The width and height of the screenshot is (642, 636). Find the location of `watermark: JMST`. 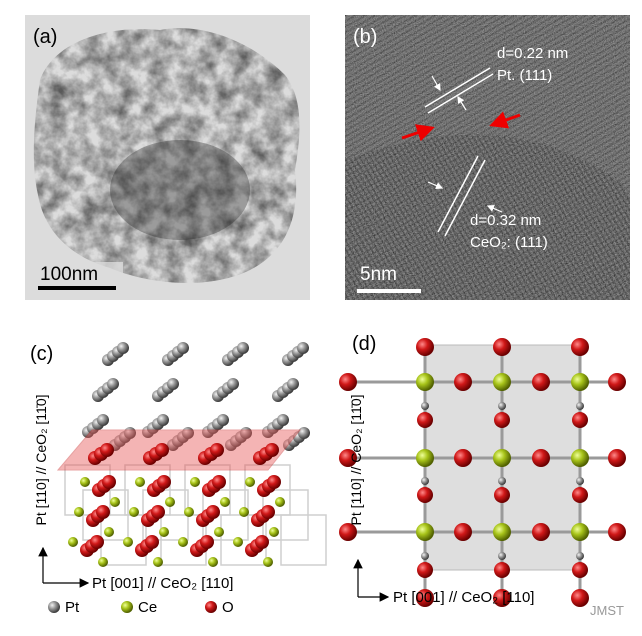

watermark: JMST is located at coordinates (607, 610).